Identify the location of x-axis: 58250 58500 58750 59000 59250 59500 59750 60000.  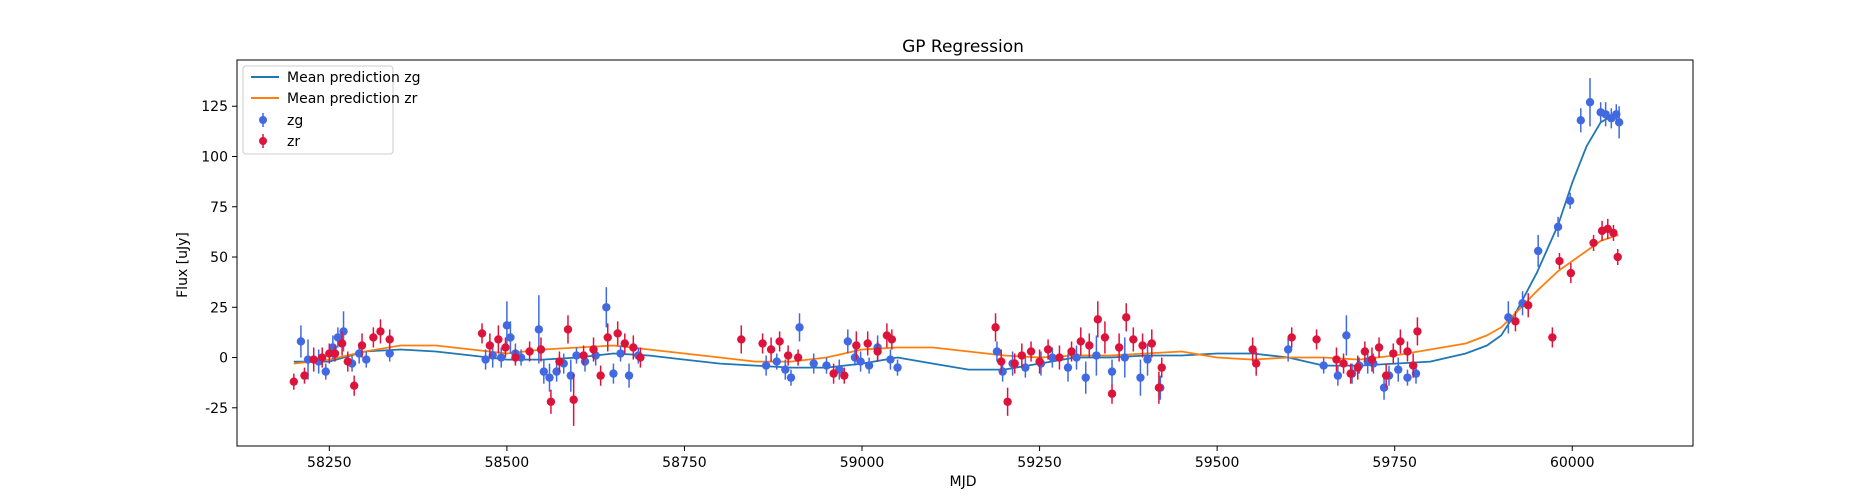
(951, 458).